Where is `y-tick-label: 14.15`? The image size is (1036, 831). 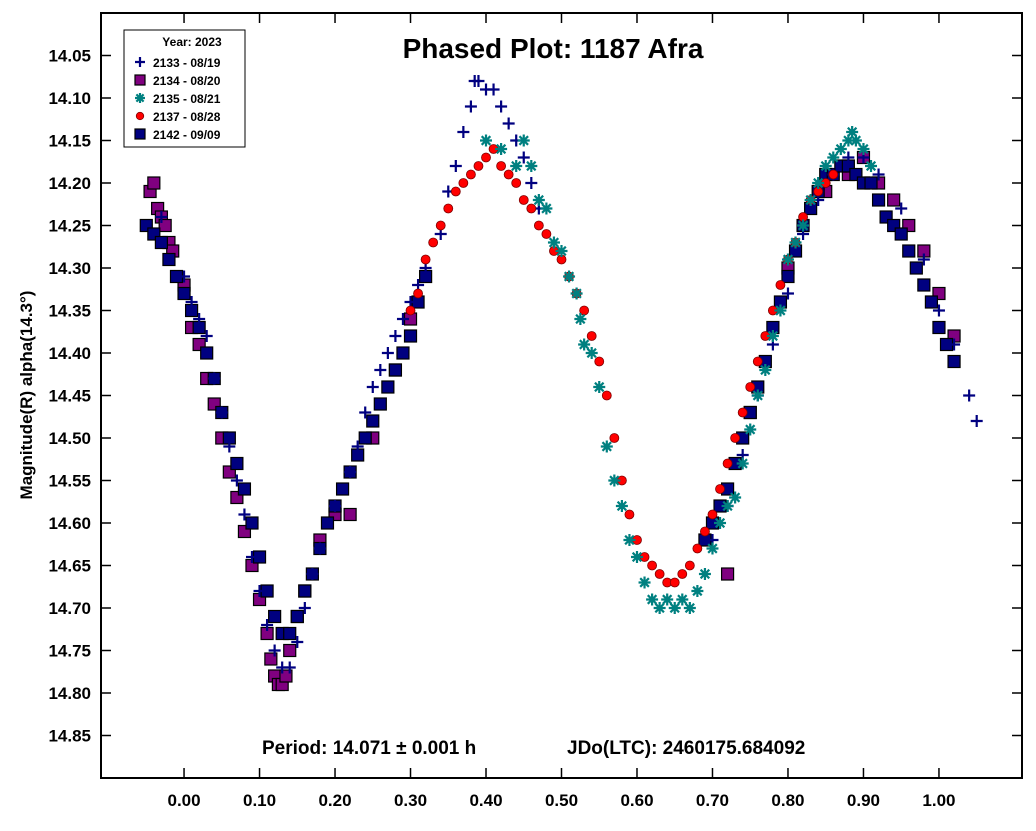 y-tick-label: 14.15 is located at coordinates (69, 141).